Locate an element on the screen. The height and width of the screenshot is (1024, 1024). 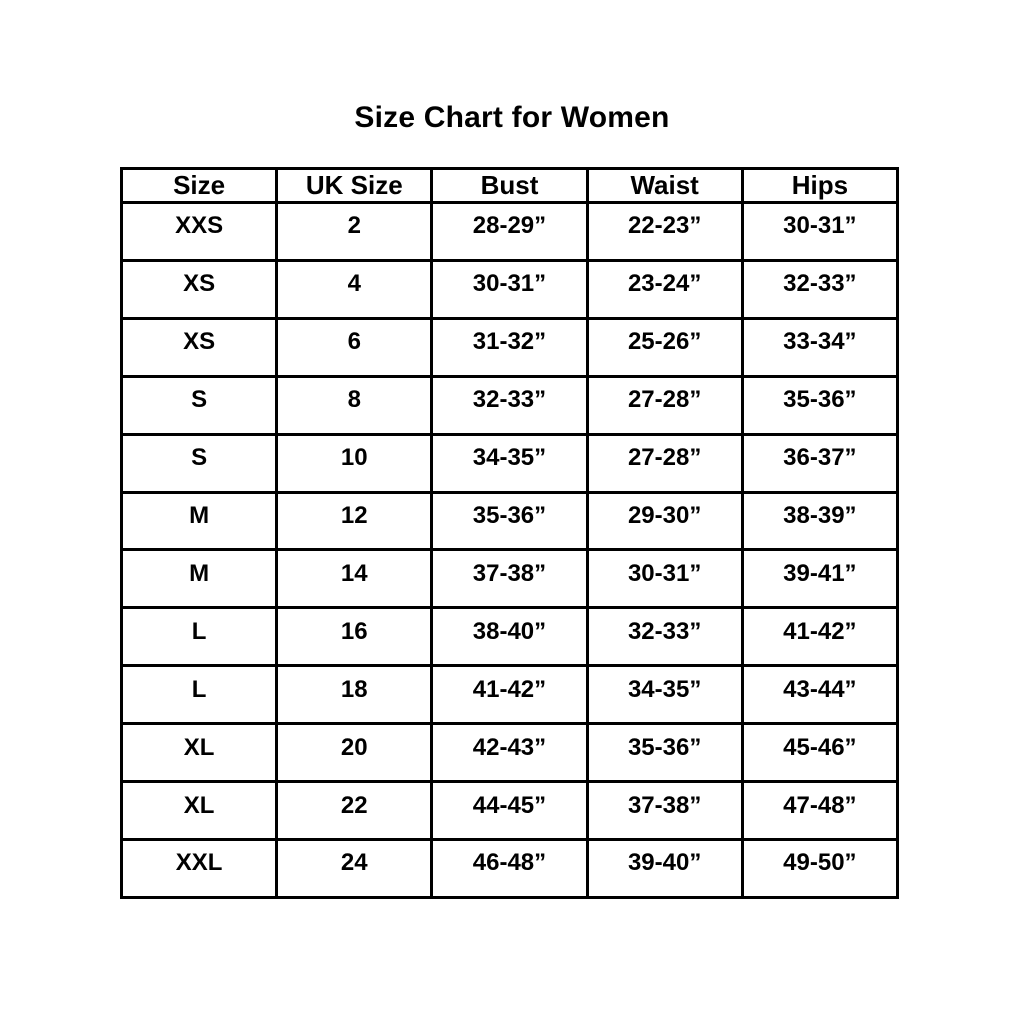
table-row: S 8 32-33” 27-28” 35-36” is located at coordinates (509, 405).